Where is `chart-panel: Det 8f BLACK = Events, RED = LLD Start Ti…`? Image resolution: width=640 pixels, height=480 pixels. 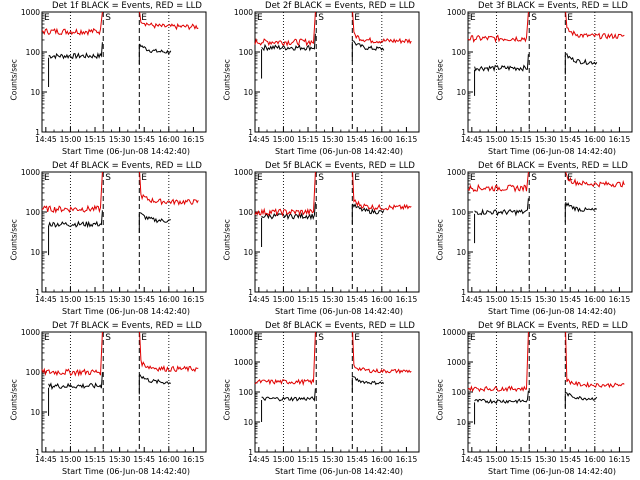 chart-panel: Det 8f BLACK = Events, RED = LLD Start Ti… is located at coordinates (319, 400).